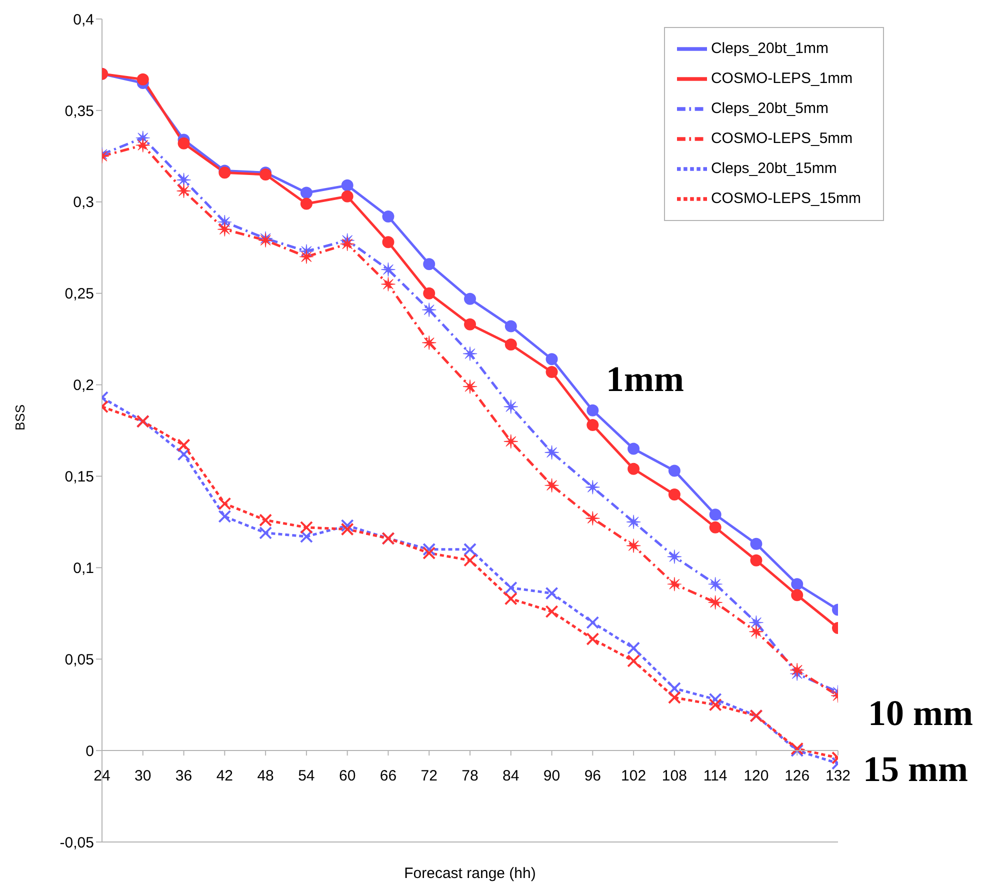  I want to click on text: 15 mm, so click(915, 769).